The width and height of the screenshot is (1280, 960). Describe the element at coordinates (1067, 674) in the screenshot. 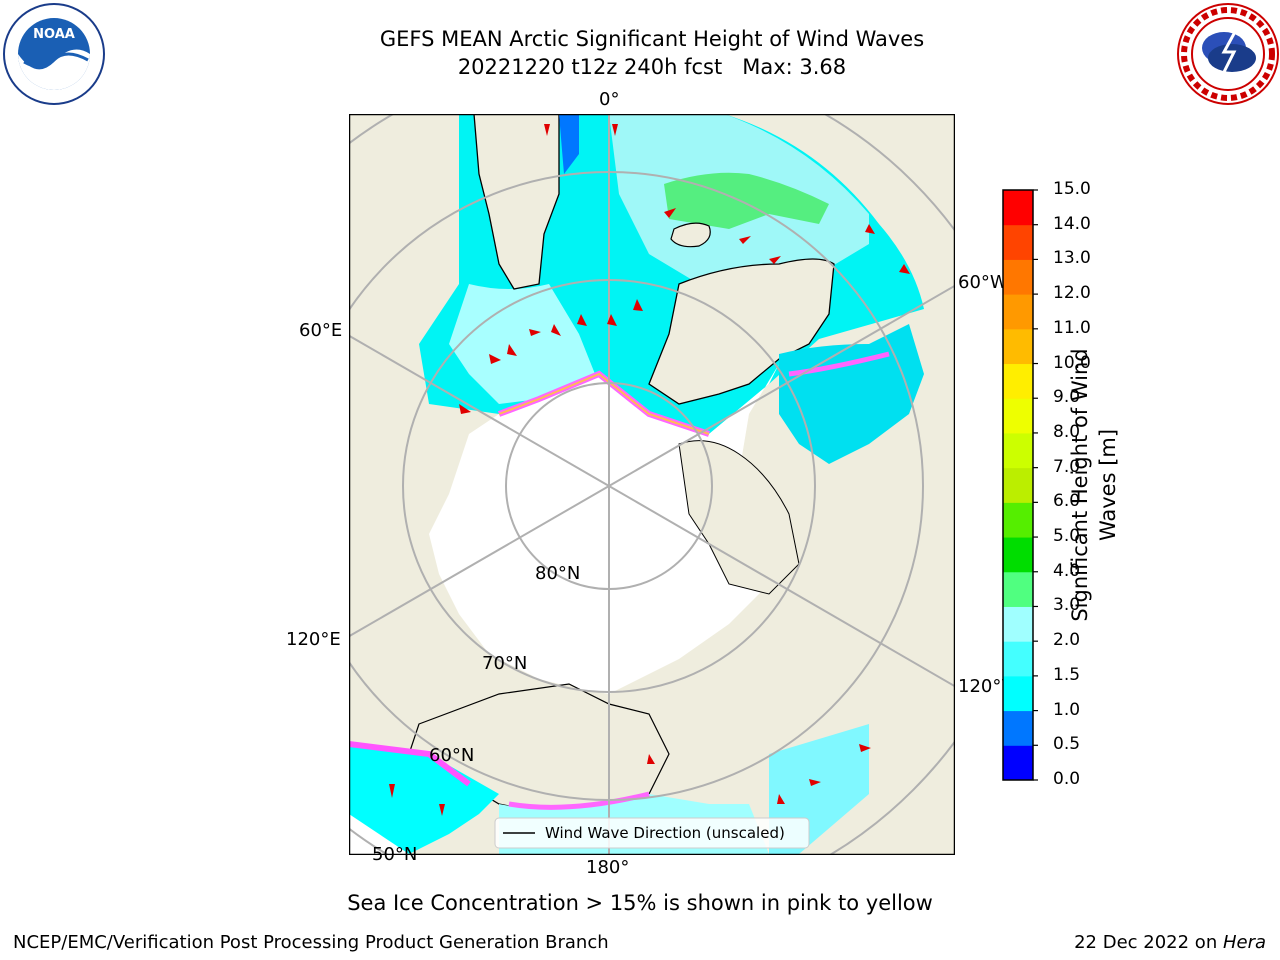

I see `colorbar-tick-label: 1.5` at that location.